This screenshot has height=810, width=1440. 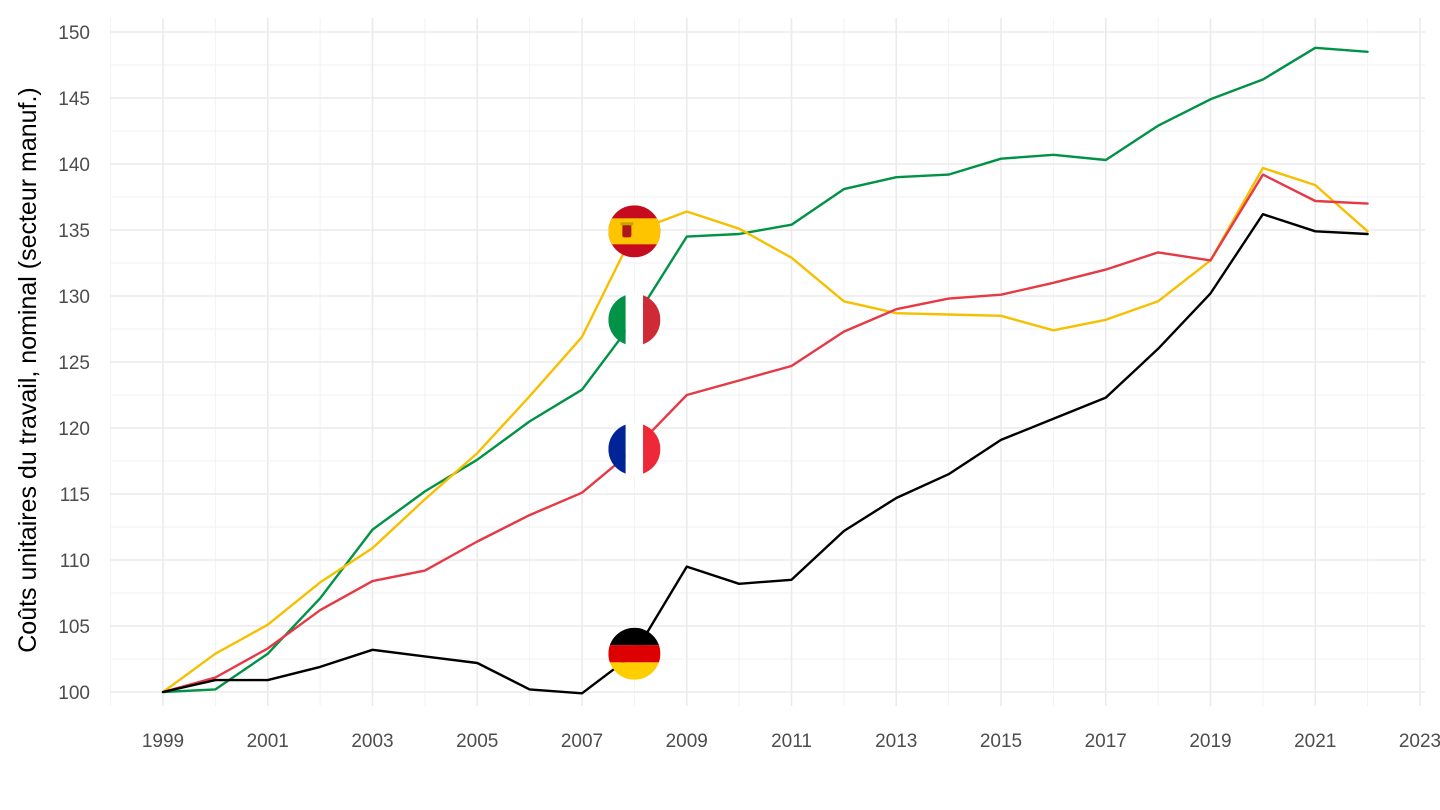 I want to click on x-tick-label-2019: 2019, so click(x=1210, y=741).